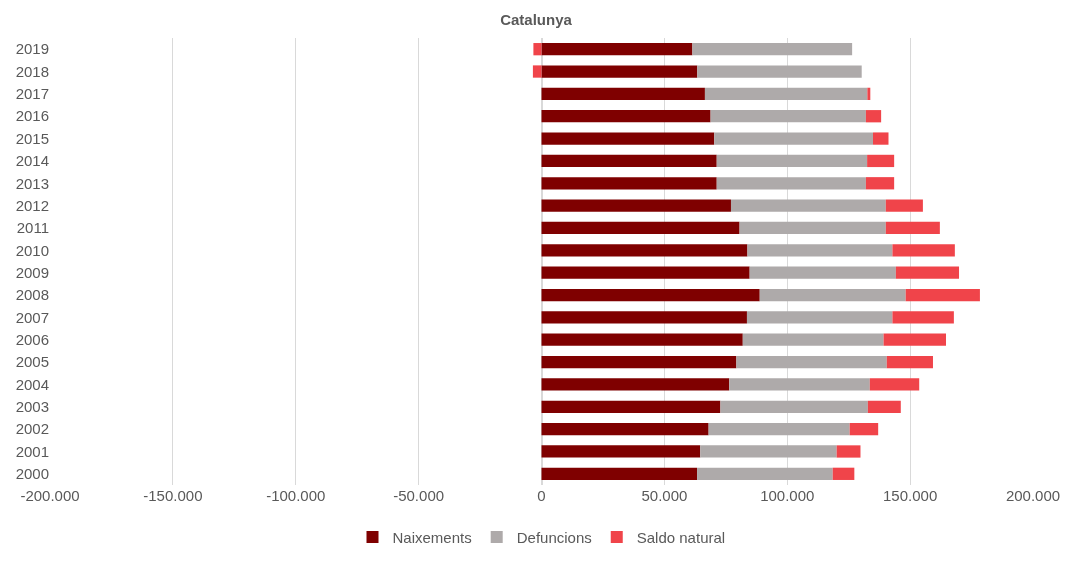 Image resolution: width=1072 pixels, height=566 pixels. Describe the element at coordinates (32, 116) in the screenshot. I see `y-tick-label: 2016` at that location.